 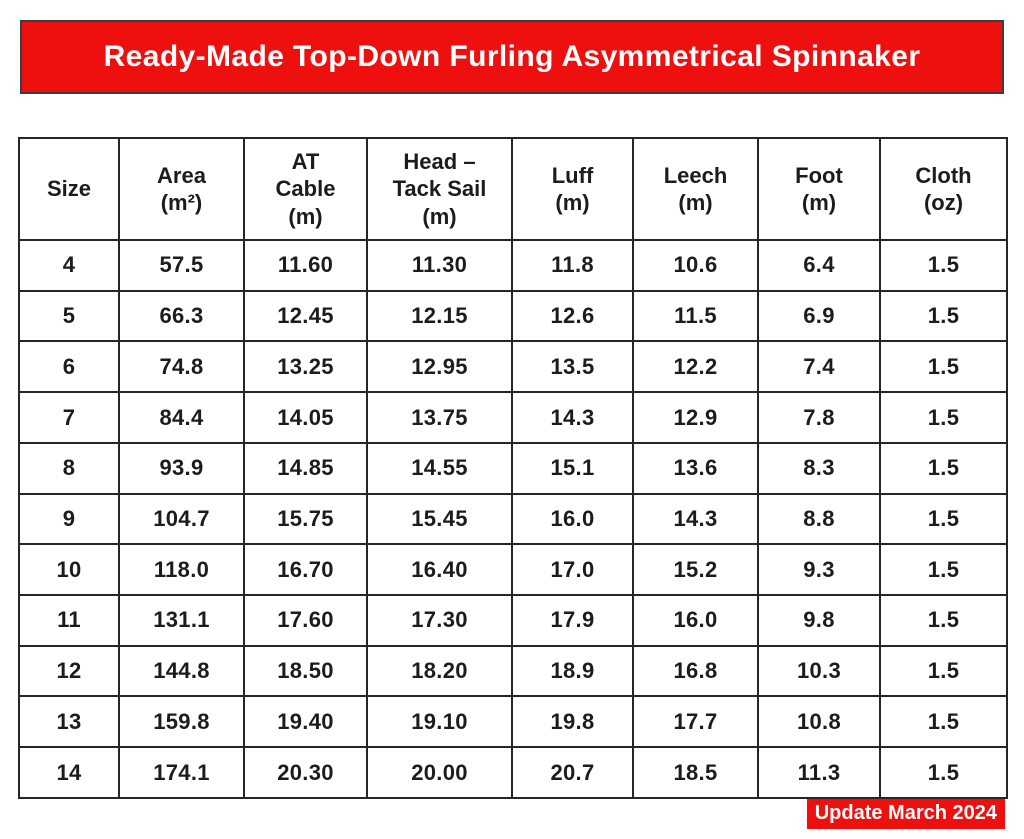 I want to click on value-cell: 17.9, so click(x=572, y=620).